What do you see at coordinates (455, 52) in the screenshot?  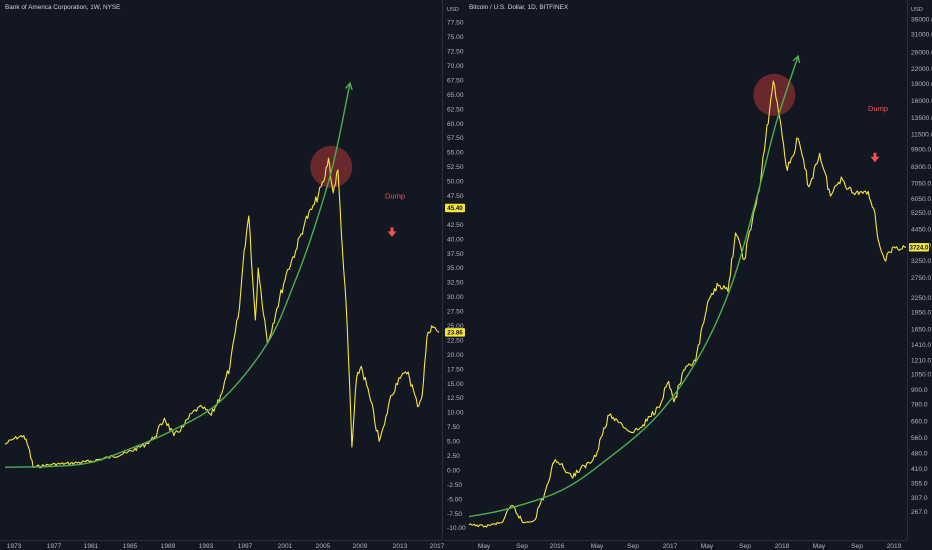 I see `price-tick-label: 72.50` at bounding box center [455, 52].